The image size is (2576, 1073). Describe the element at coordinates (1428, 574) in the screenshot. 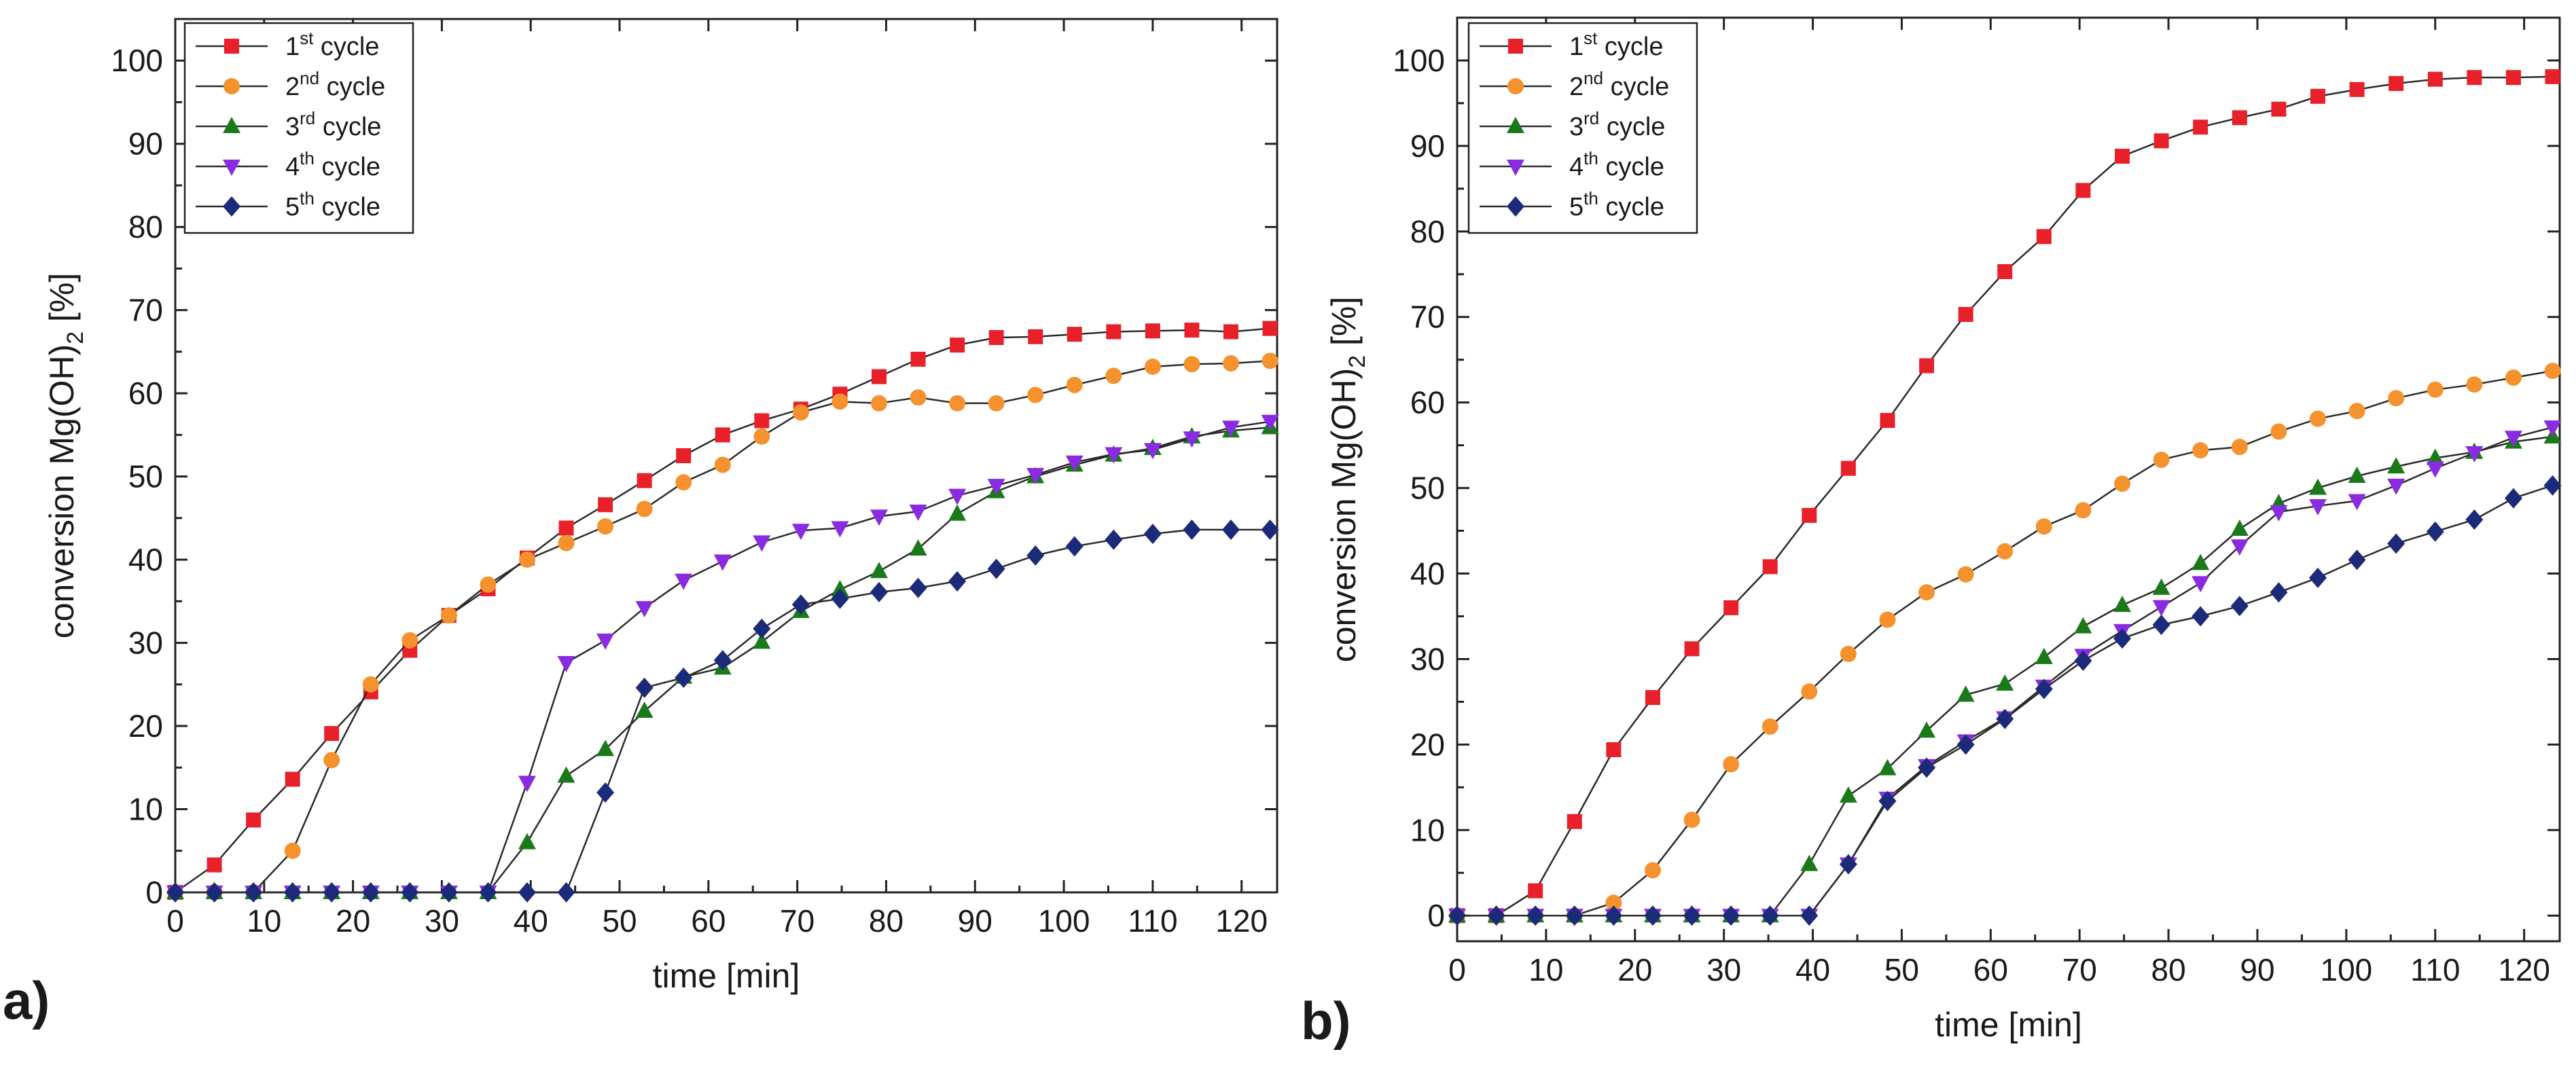

I see `panel-b-y-tick-label: 40` at that location.